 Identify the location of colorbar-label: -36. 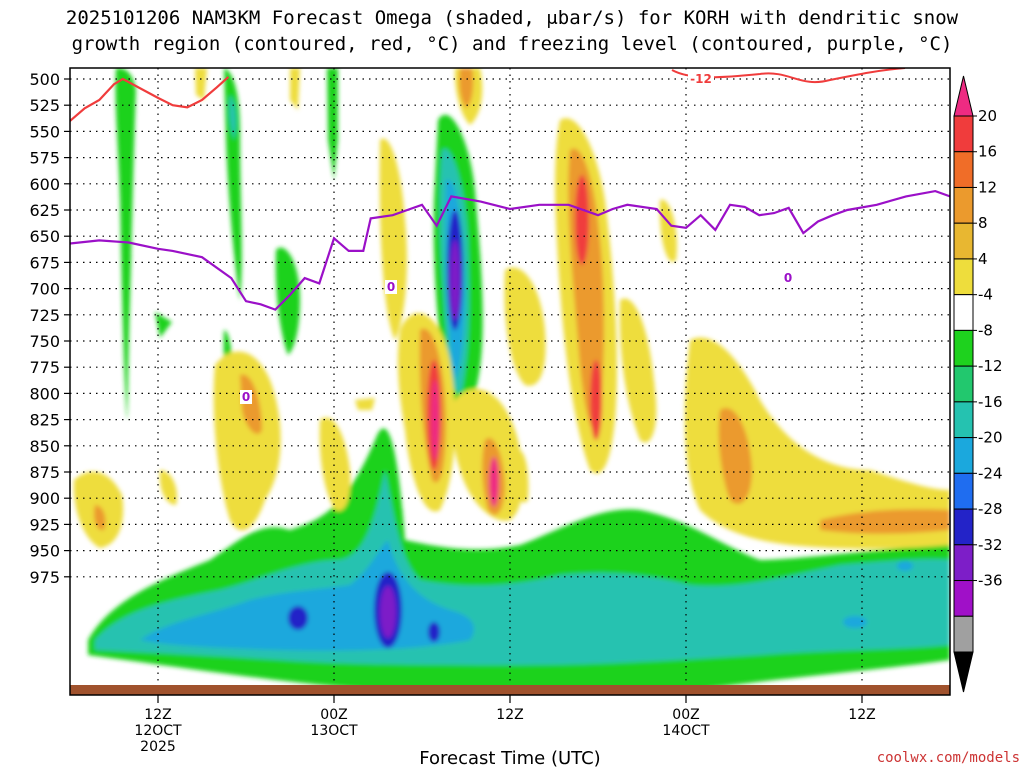
(990, 581).